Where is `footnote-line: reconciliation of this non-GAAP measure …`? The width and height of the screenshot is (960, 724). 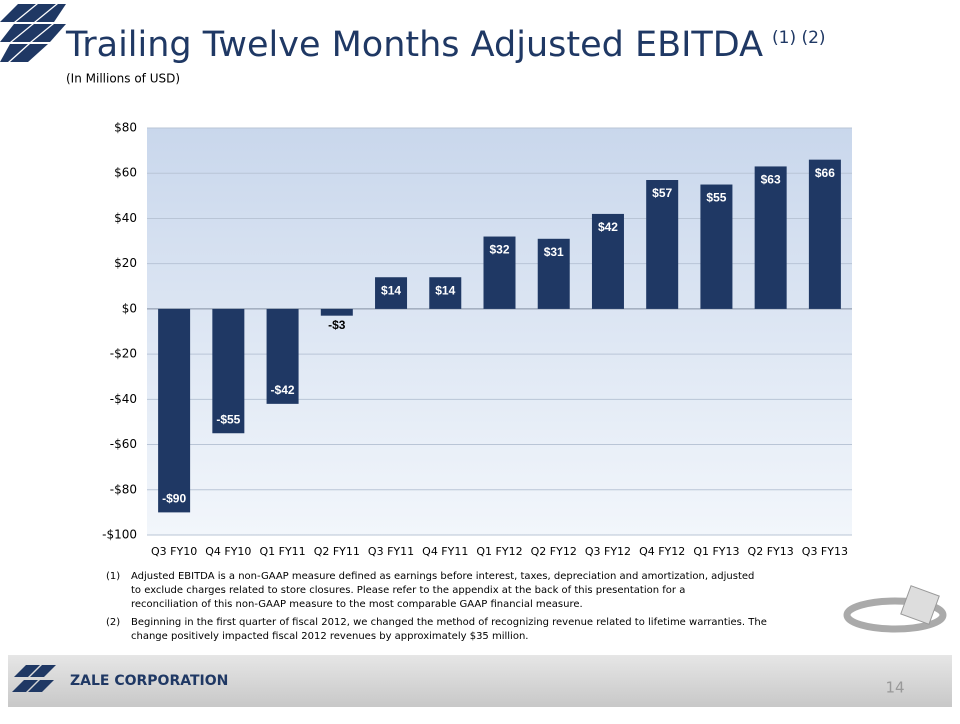 footnote-line: reconciliation of this non-GAAP measure … is located at coordinates (357, 604).